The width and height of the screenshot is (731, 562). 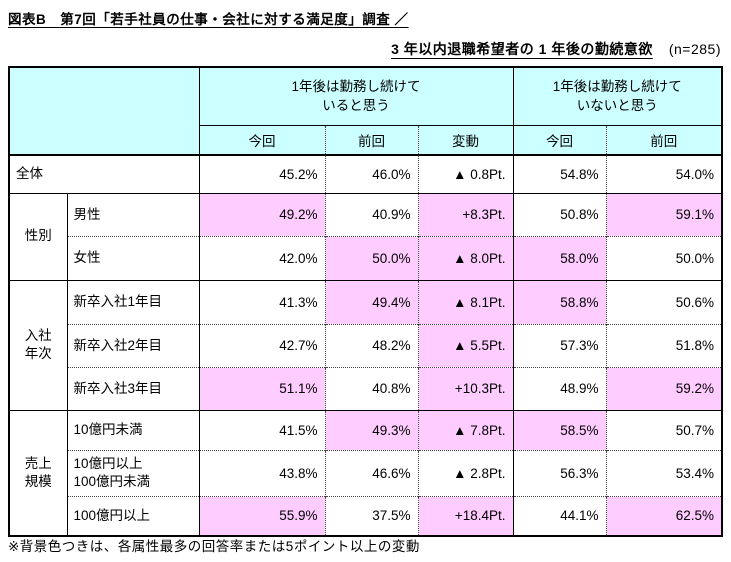 What do you see at coordinates (560, 388) in the screenshot?
I see `value-cell: 48.9%` at bounding box center [560, 388].